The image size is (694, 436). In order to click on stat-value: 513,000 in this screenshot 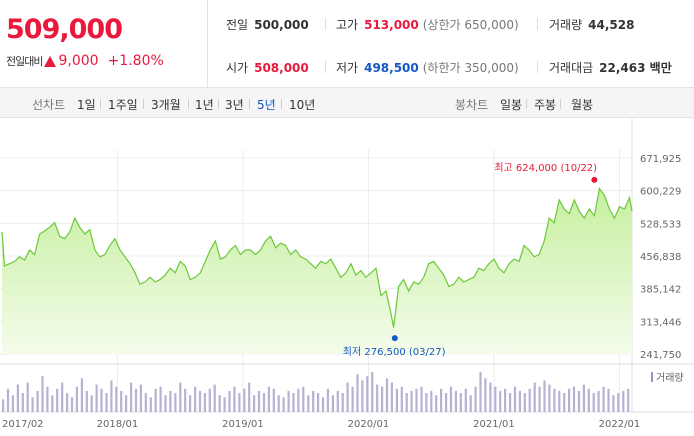, I will do `click(391, 25)`.